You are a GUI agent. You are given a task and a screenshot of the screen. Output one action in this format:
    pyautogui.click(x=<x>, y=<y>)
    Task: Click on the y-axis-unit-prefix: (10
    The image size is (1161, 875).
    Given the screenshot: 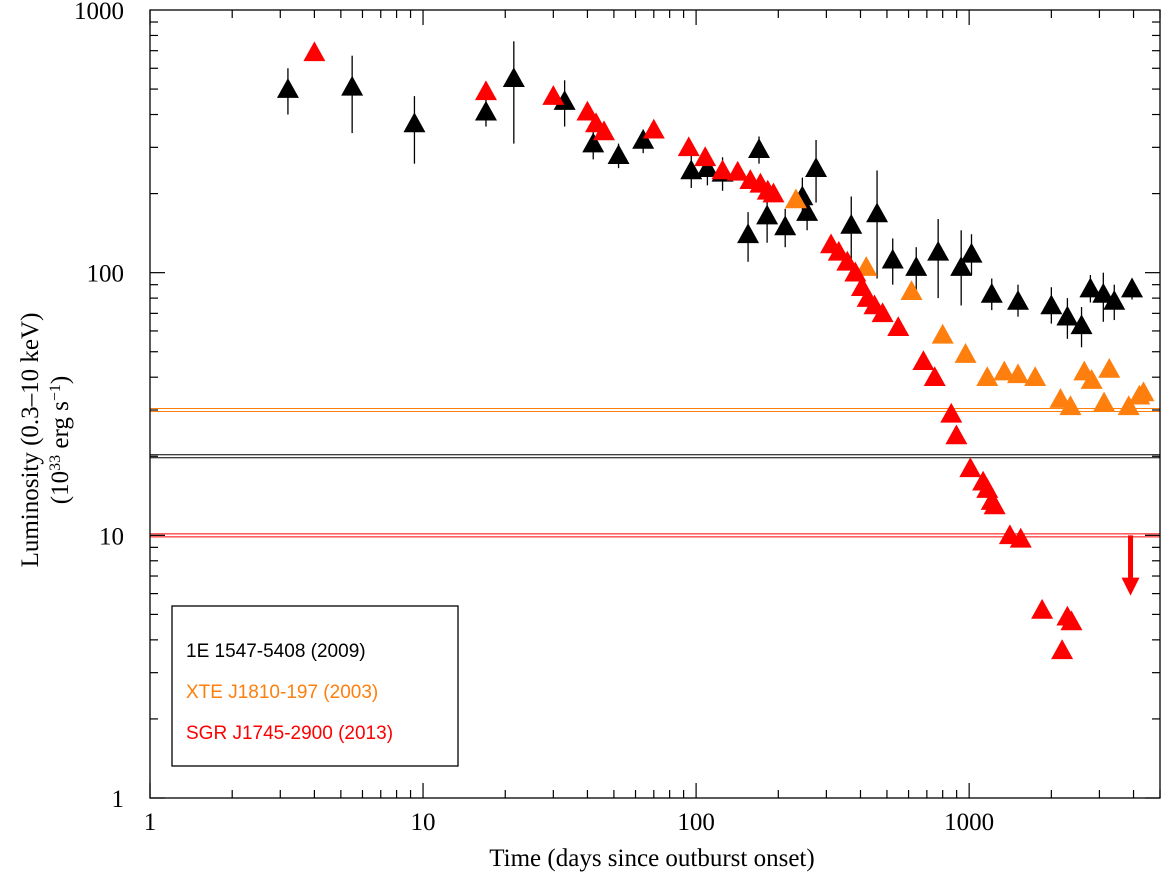 What is the action you would take?
    pyautogui.click(x=60, y=487)
    